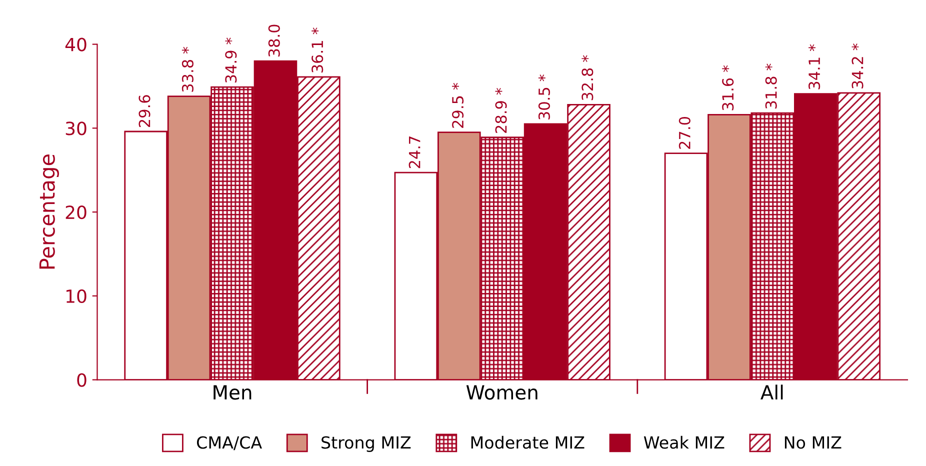 This screenshot has height=466, width=926. I want to click on data-label: 34.1 *, so click(814, 67).